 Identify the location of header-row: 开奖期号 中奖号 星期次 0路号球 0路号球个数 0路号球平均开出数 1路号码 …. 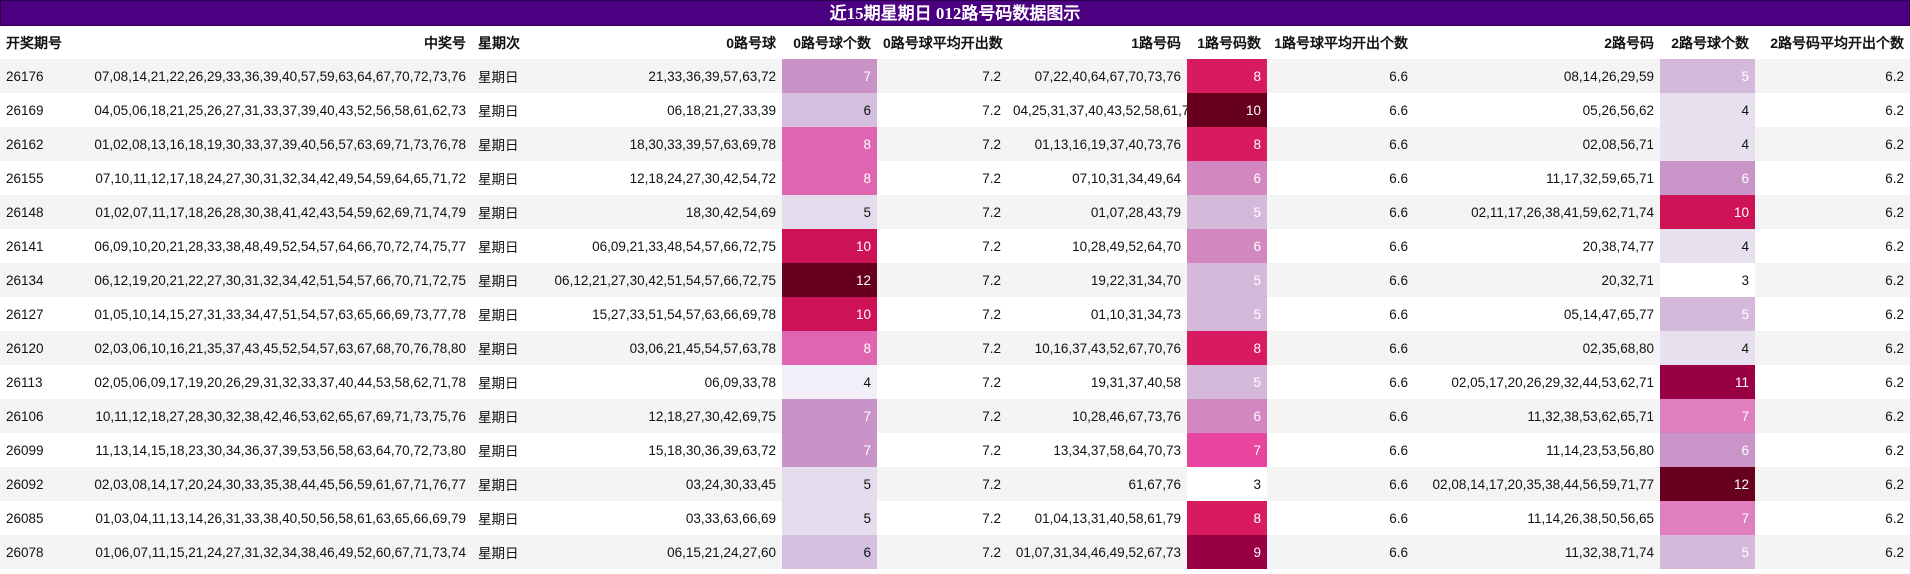
(955, 42).